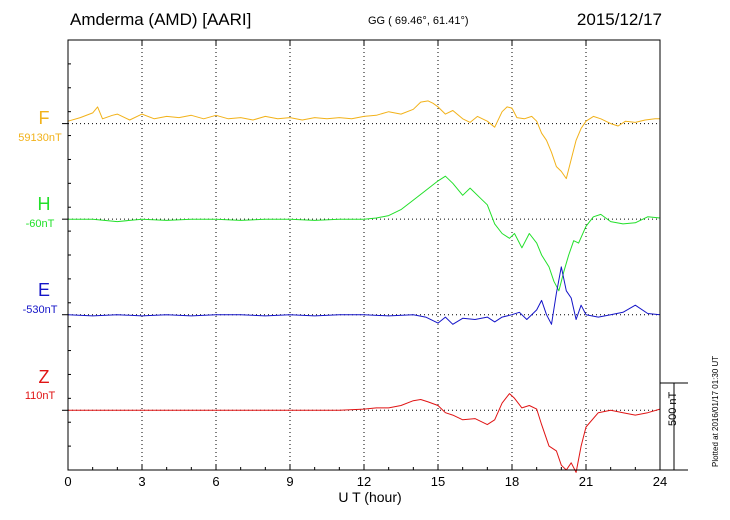 The width and height of the screenshot is (730, 520). What do you see at coordinates (370, 497) in the screenshot?
I see `x-axis-label: U T (hour)` at bounding box center [370, 497].